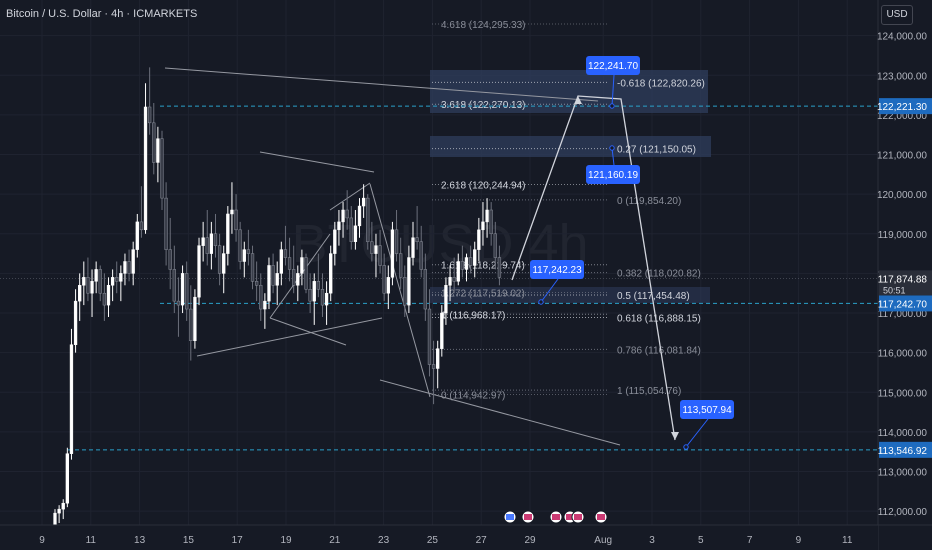 This screenshot has width=932, height=550. I want to click on time-tick-label: 15, so click(189, 540).